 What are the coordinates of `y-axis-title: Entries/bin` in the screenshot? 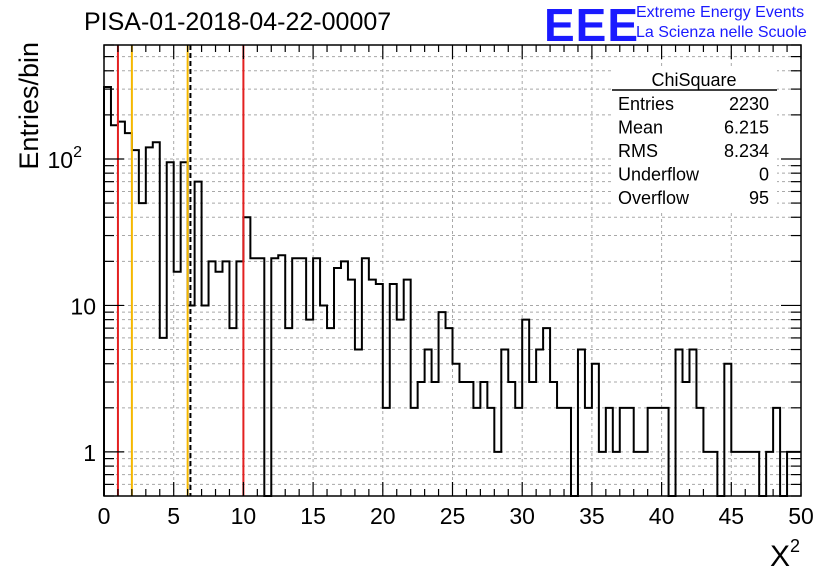 It's located at (29, 106).